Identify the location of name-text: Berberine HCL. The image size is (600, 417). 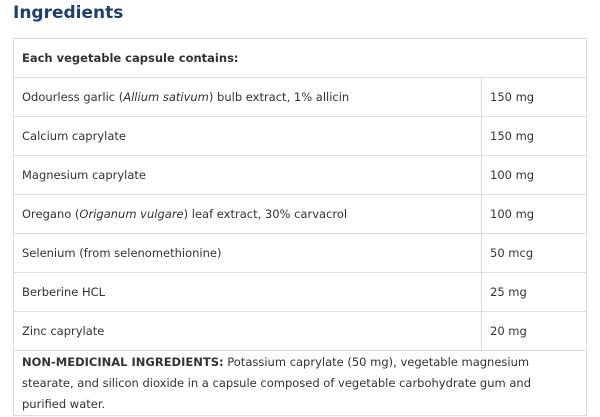
(64, 292).